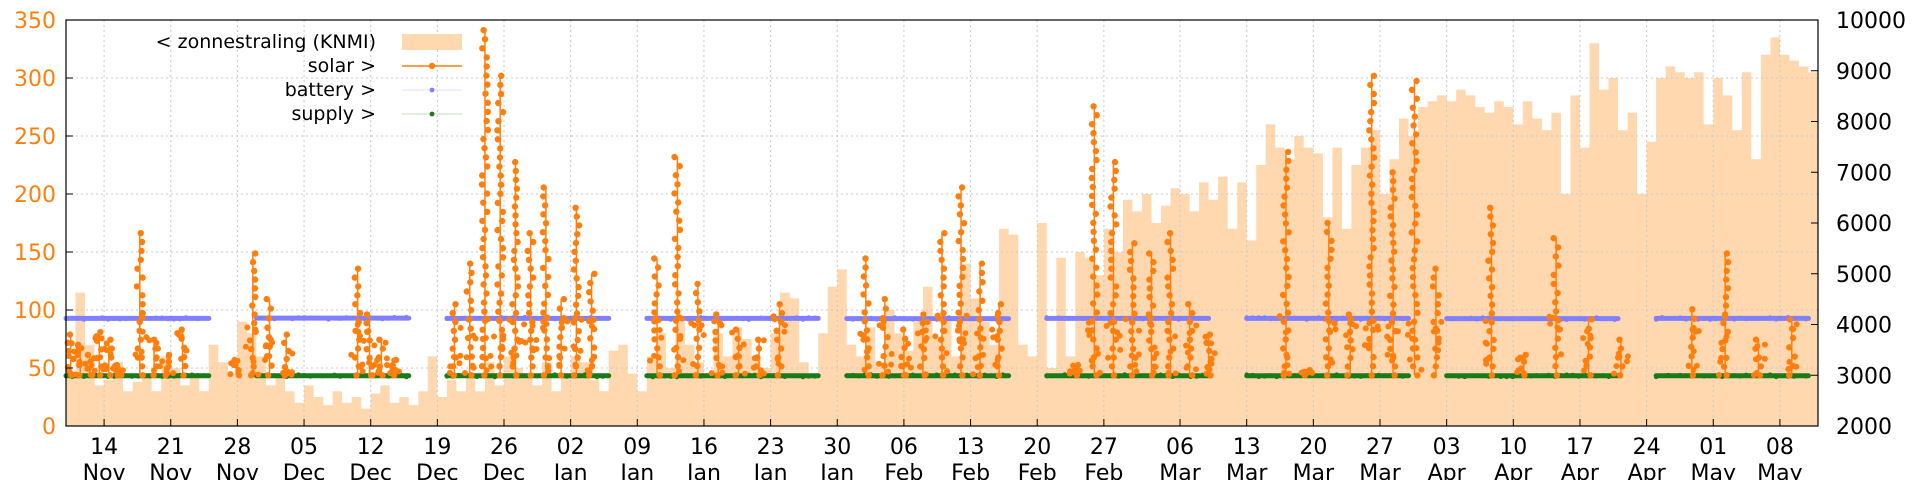 This screenshot has height=480, width=1920. What do you see at coordinates (904, 447) in the screenshot?
I see `x-tick-day: 06` at bounding box center [904, 447].